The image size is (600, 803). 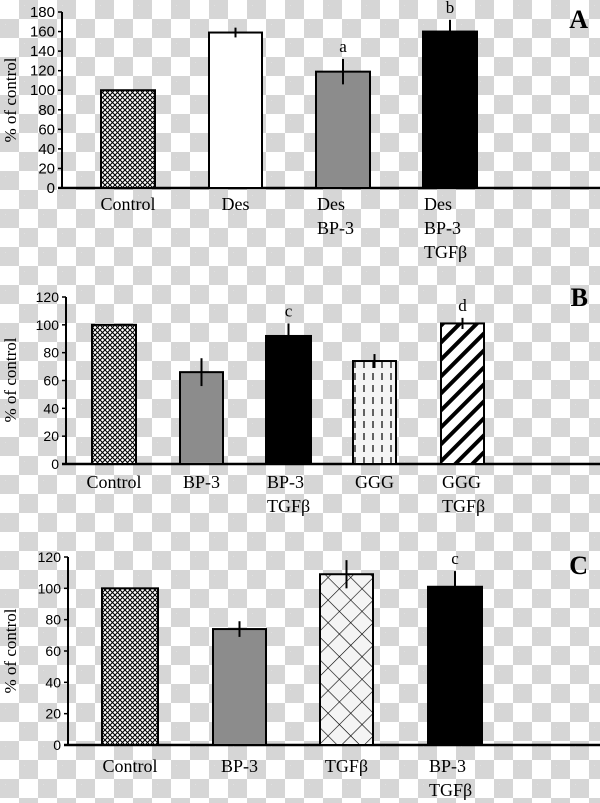 What do you see at coordinates (42, 32) in the screenshot?
I see `y-tick-label: 160` at bounding box center [42, 32].